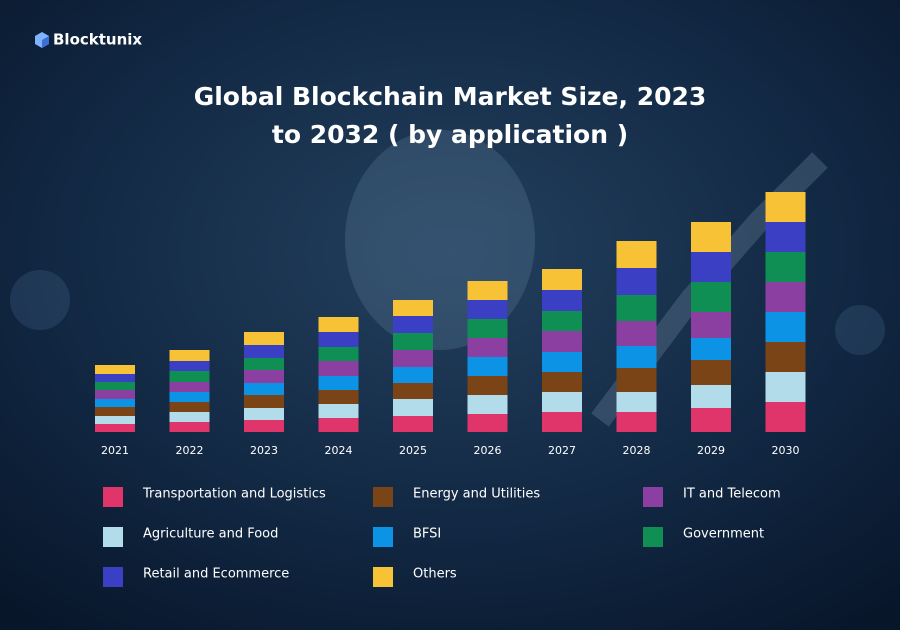 The width and height of the screenshot is (900, 630). Describe the element at coordinates (435, 574) in the screenshot. I see `legend-label: Others` at that location.